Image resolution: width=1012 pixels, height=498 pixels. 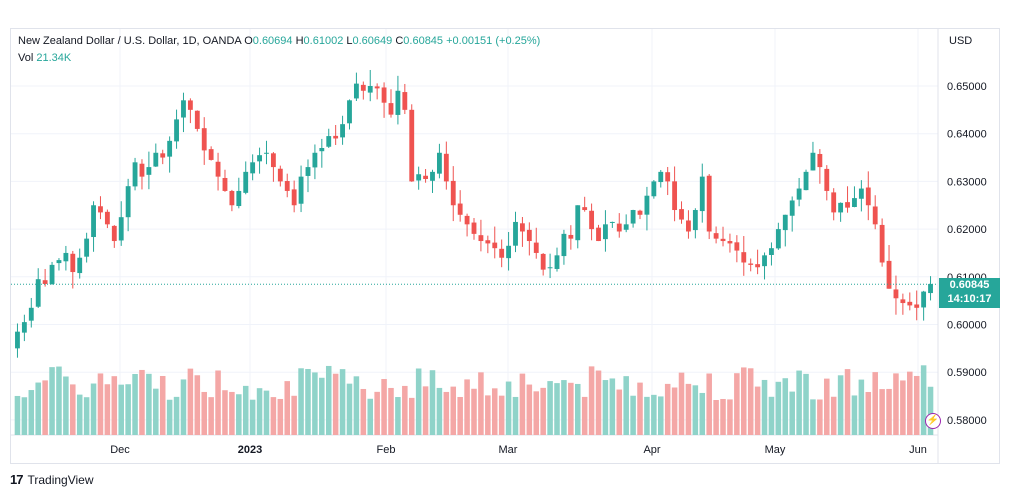 What do you see at coordinates (26, 58) in the screenshot?
I see `volume-label: Vol` at bounding box center [26, 58].